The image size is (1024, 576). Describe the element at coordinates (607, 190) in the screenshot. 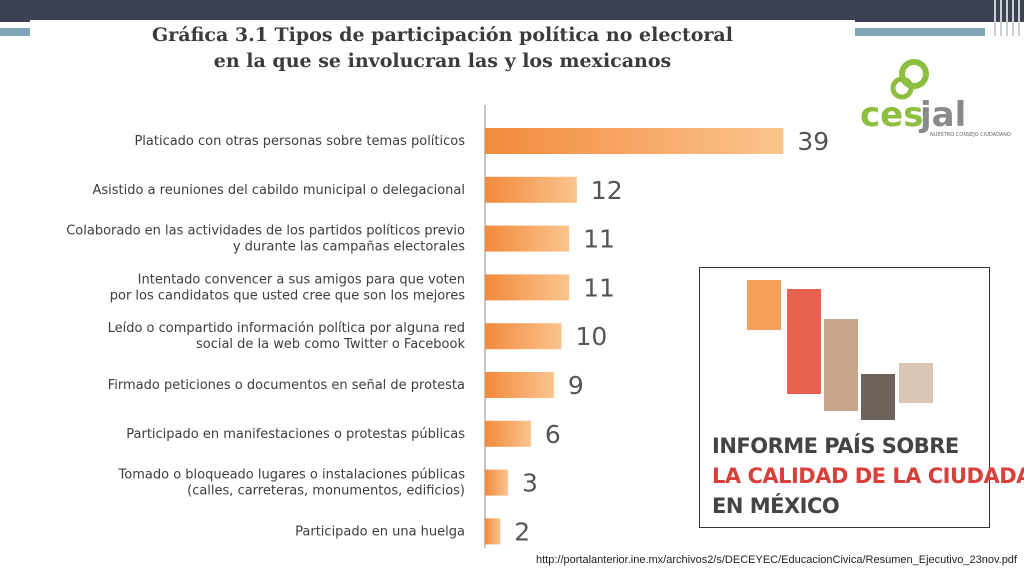

I see `bar-value-label-2: 12` at that location.